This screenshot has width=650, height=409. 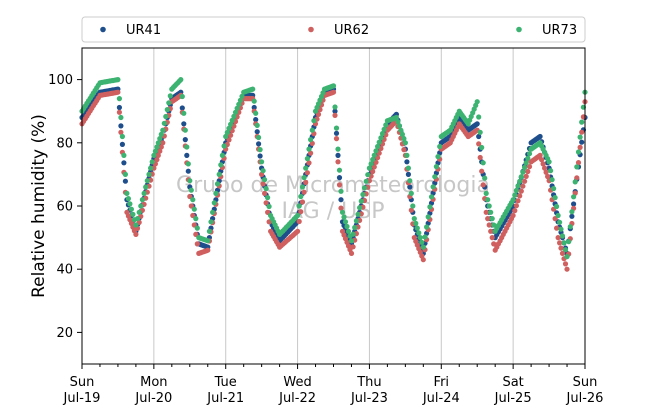 I want to click on x-tick-label-day: Sat, so click(x=512, y=382).